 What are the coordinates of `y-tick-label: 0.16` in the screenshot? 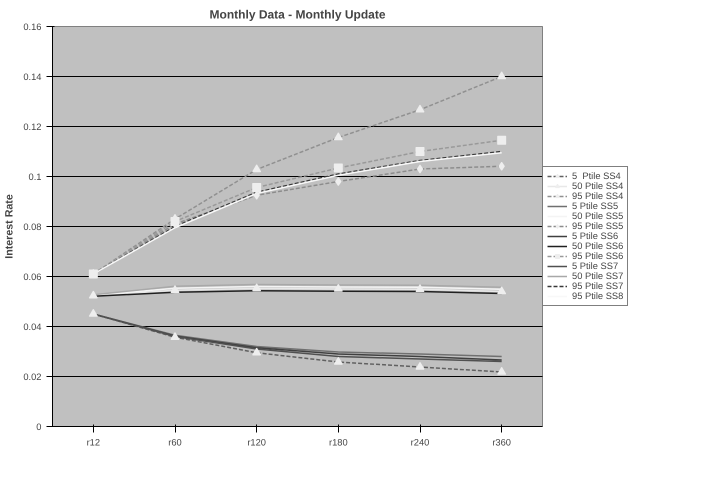 It's located at (32, 27).